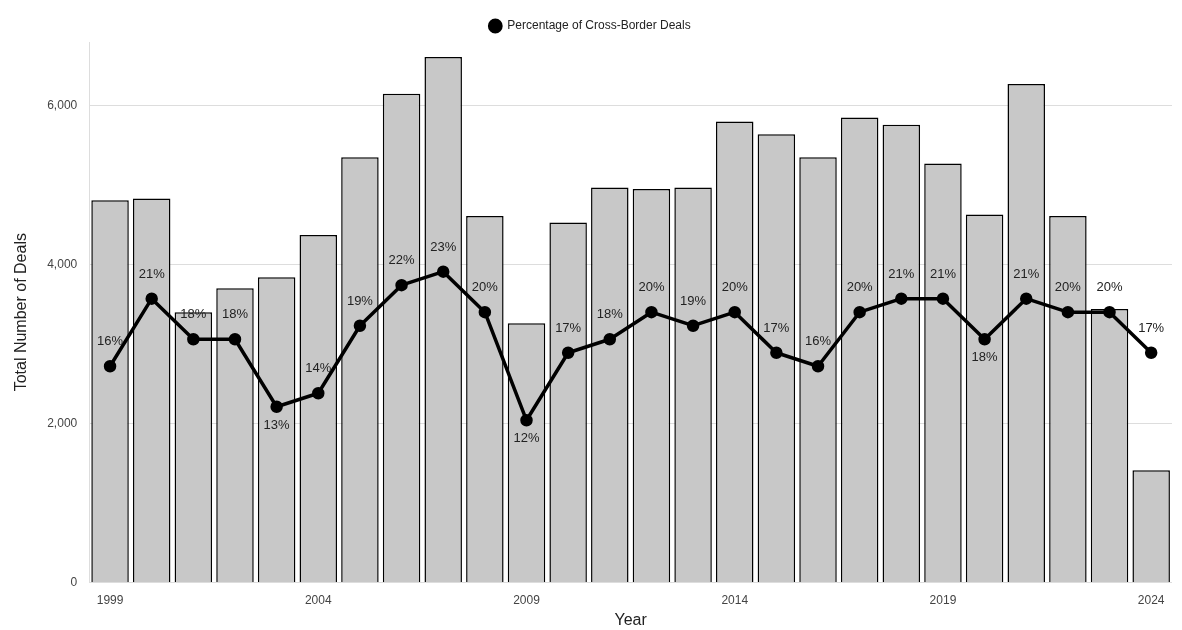 The image size is (1182, 630). What do you see at coordinates (735, 599) in the screenshot?
I see `x-tick-label: 2014` at bounding box center [735, 599].